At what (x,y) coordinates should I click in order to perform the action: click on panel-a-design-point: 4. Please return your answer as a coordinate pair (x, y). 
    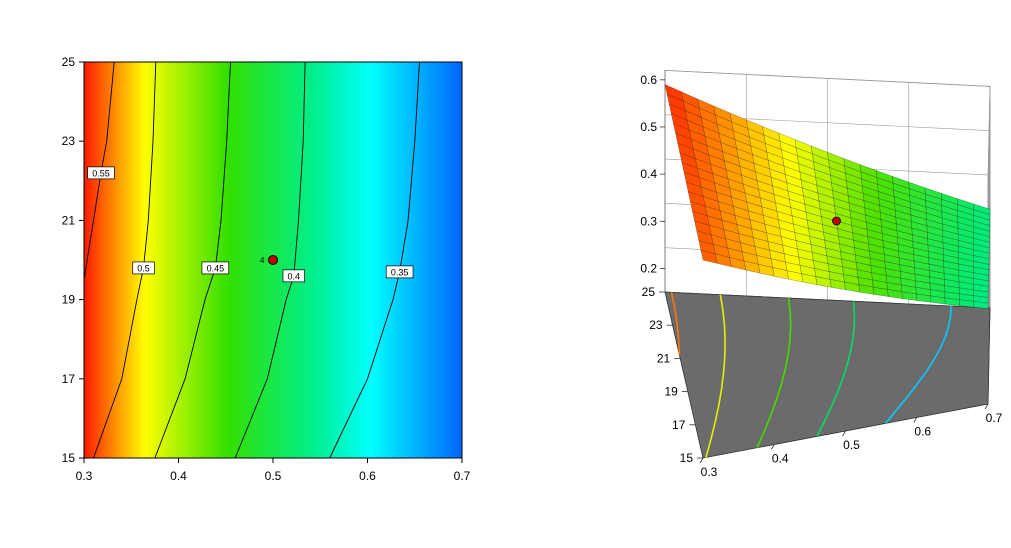
    Looking at the image, I should click on (269, 260).